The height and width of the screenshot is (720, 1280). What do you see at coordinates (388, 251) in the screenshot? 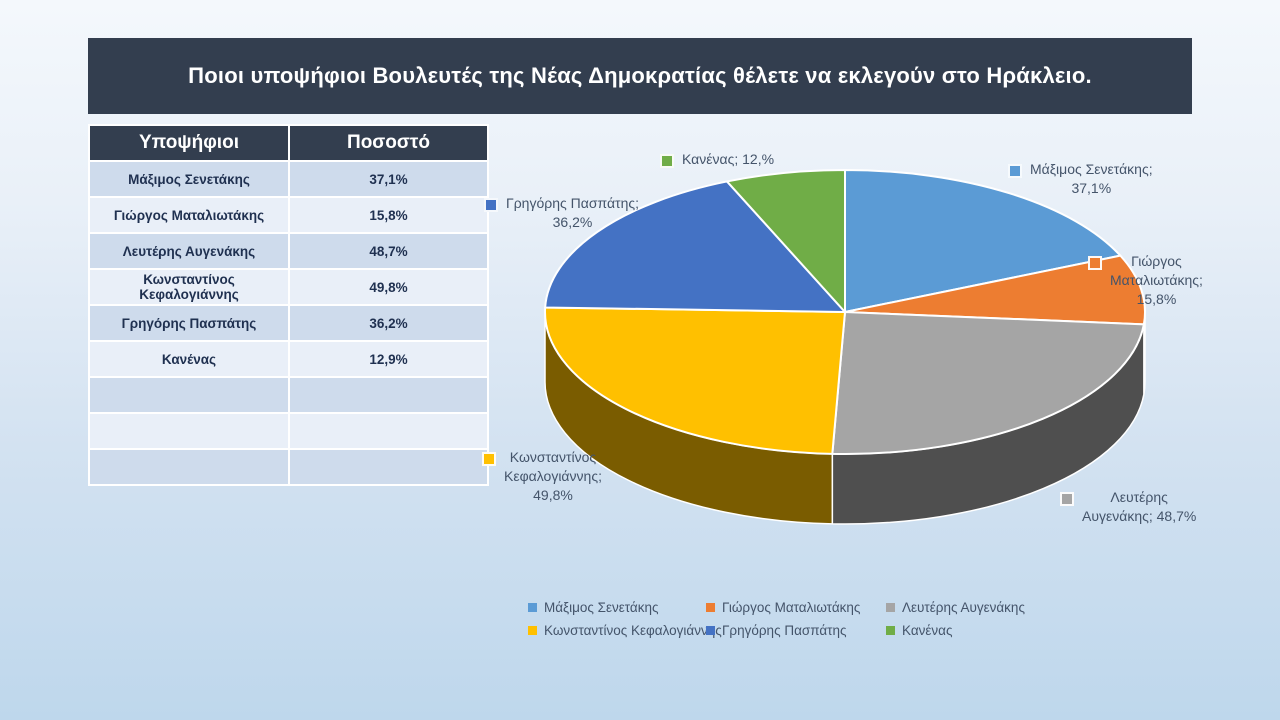
I see `candidate-value-cell: 48,7%` at bounding box center [388, 251].